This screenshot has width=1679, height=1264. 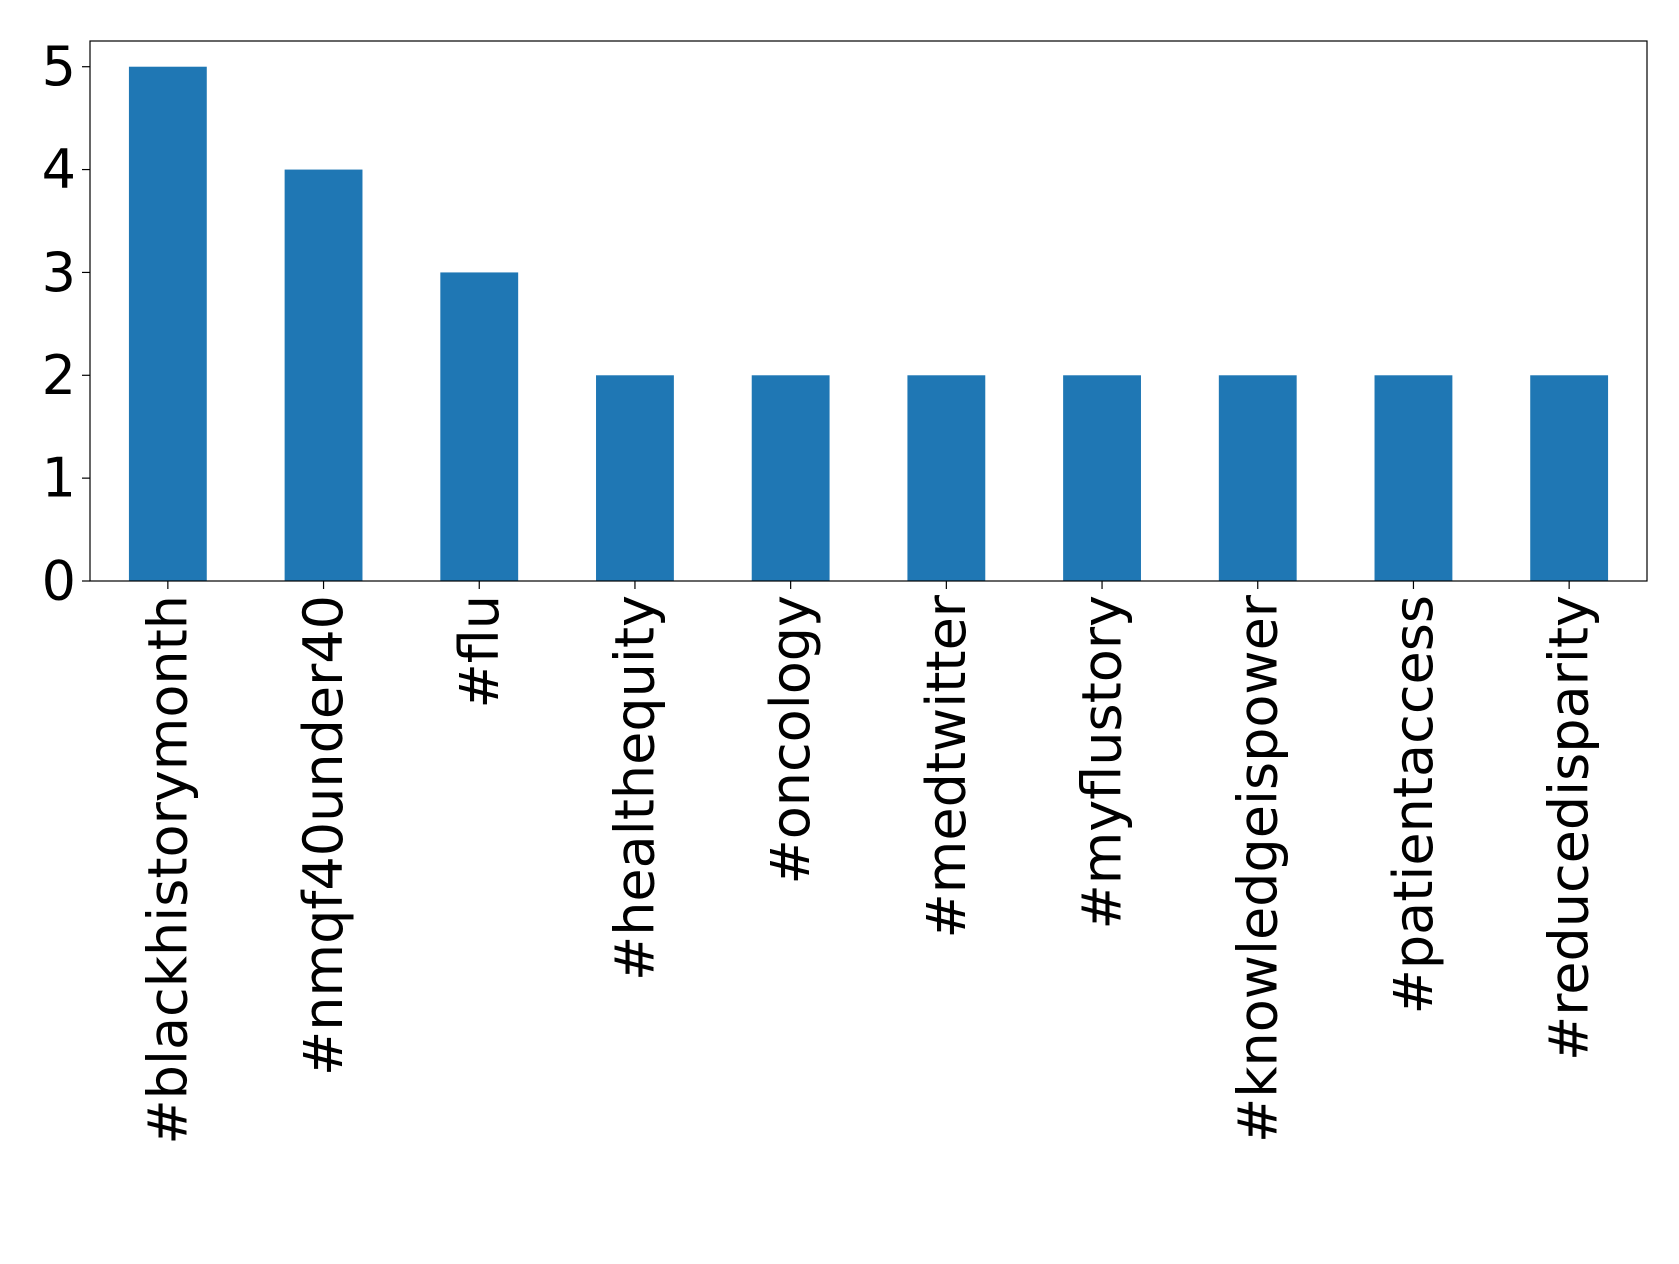 I want to click on x-tick-label: #healthequity, so click(x=634, y=788).